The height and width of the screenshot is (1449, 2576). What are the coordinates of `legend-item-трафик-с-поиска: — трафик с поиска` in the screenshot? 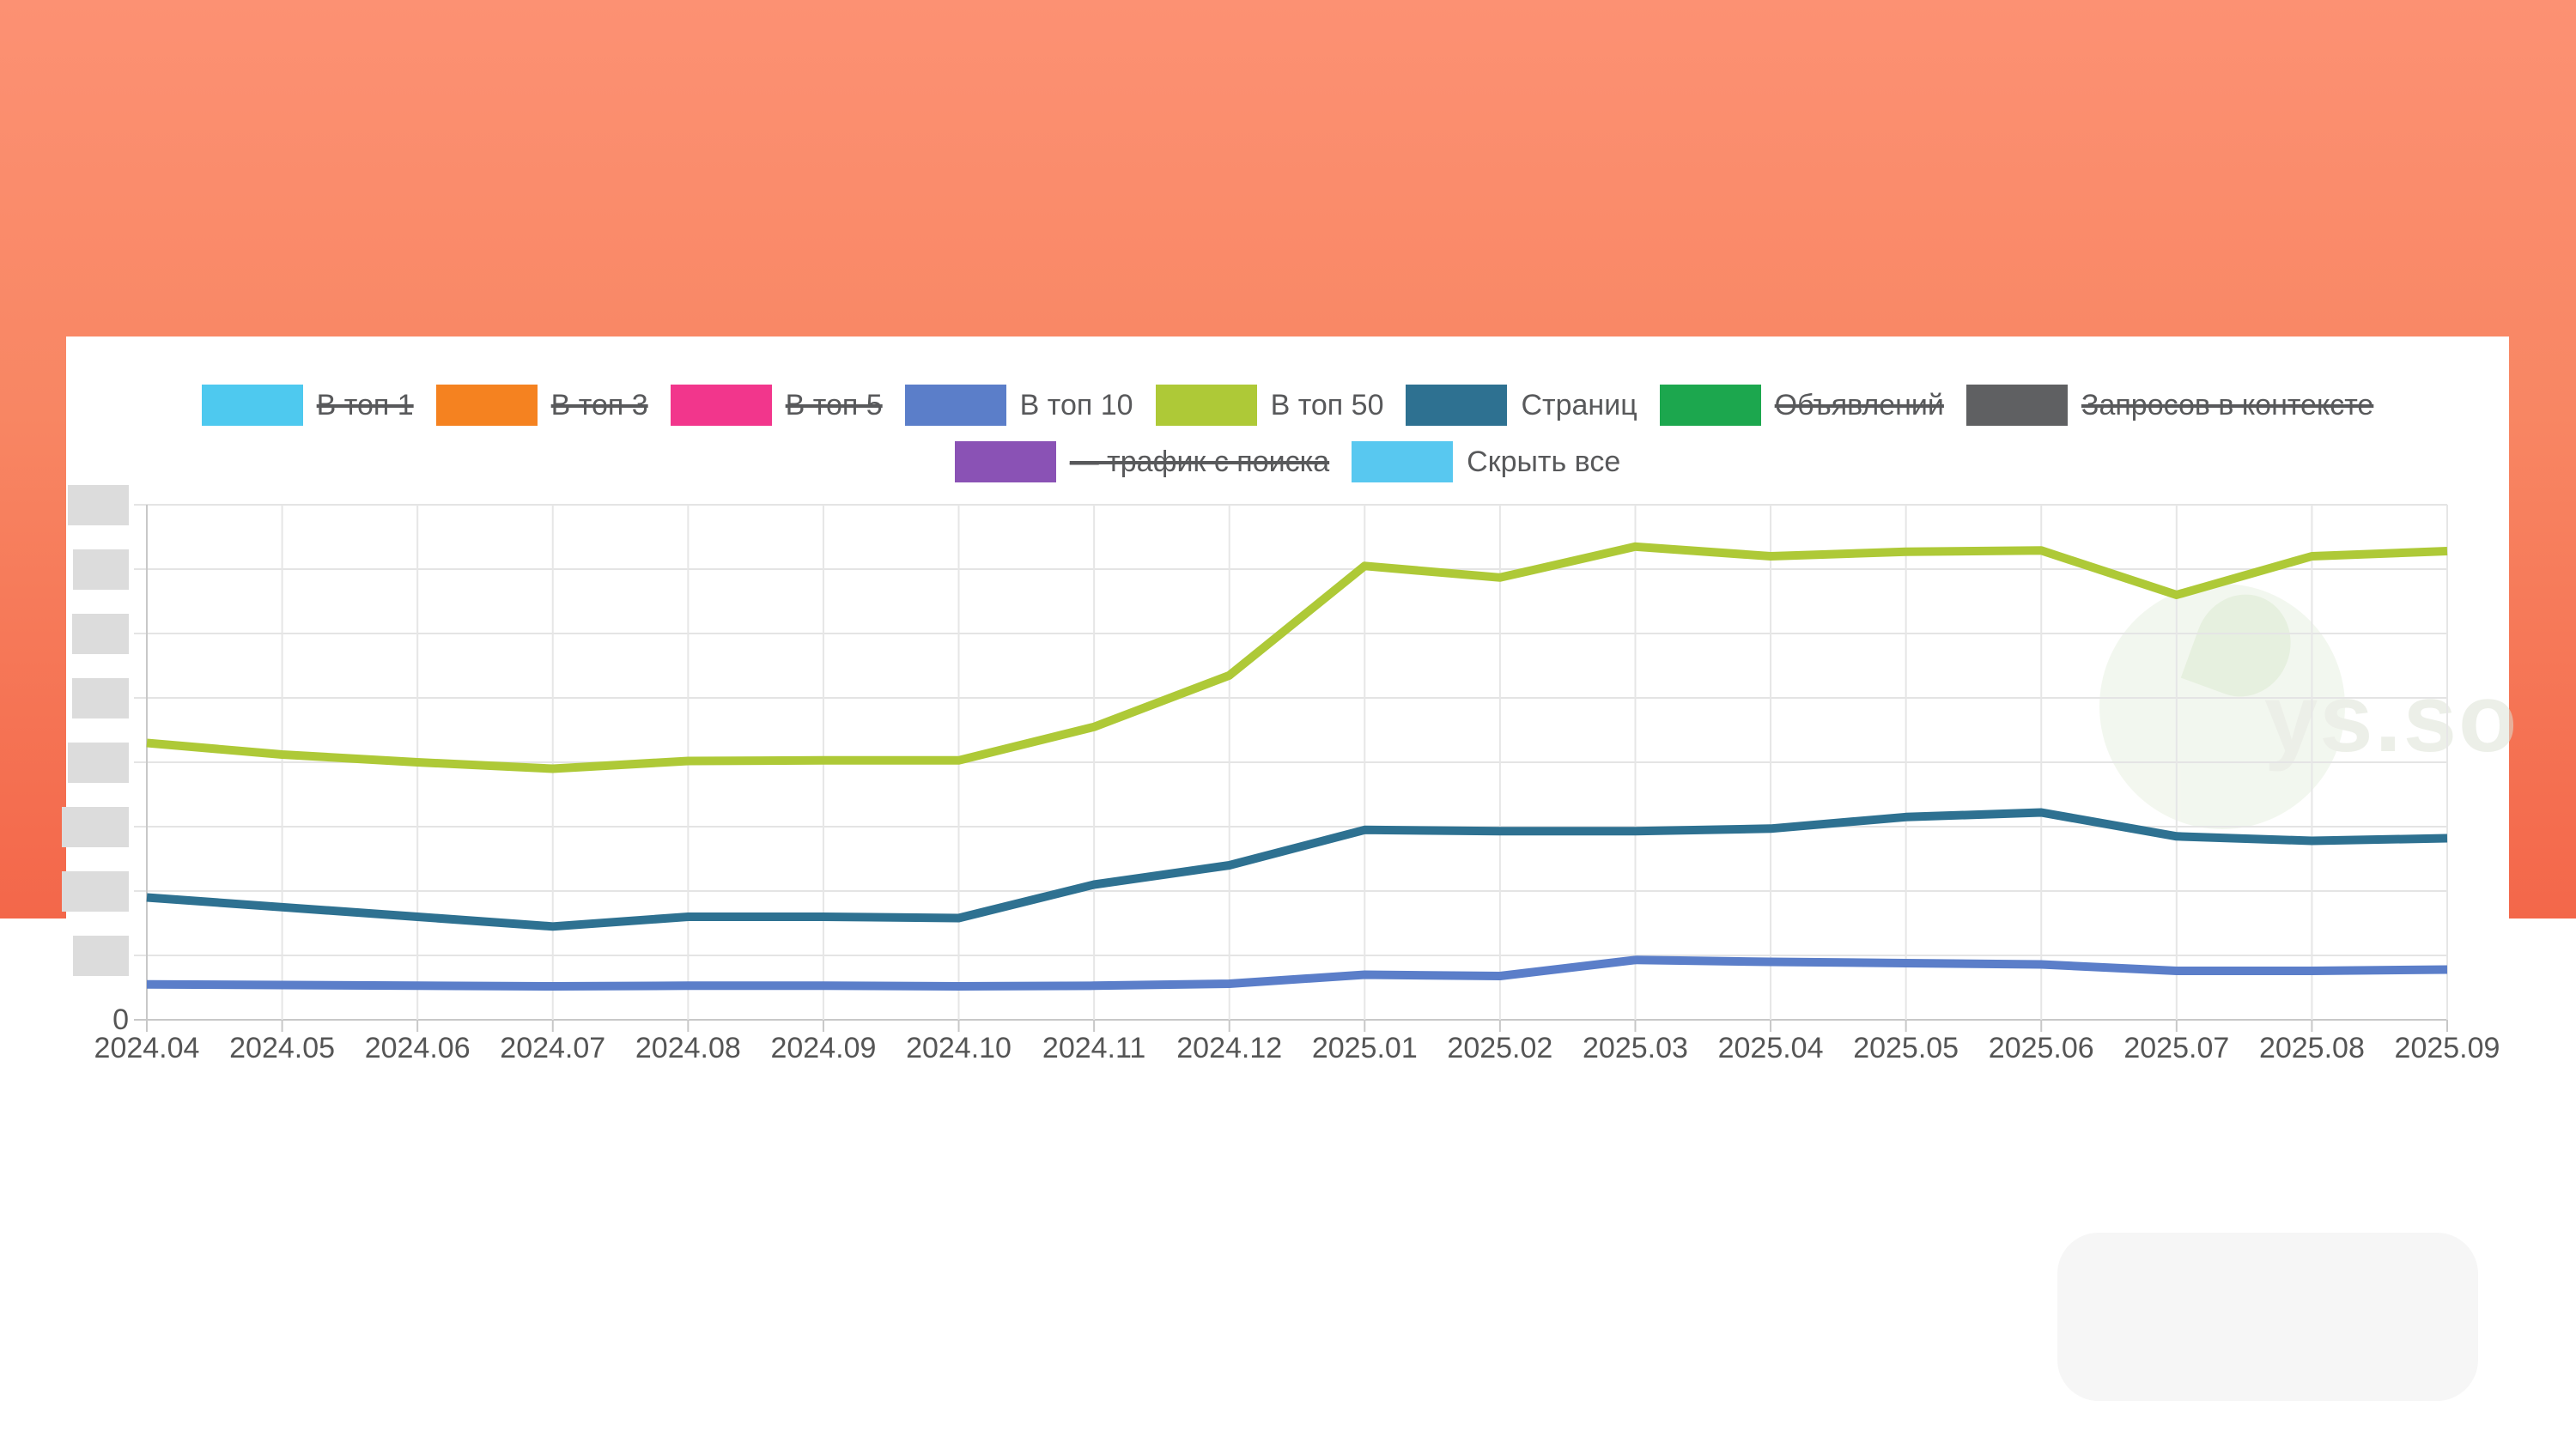 It's located at (1142, 461).